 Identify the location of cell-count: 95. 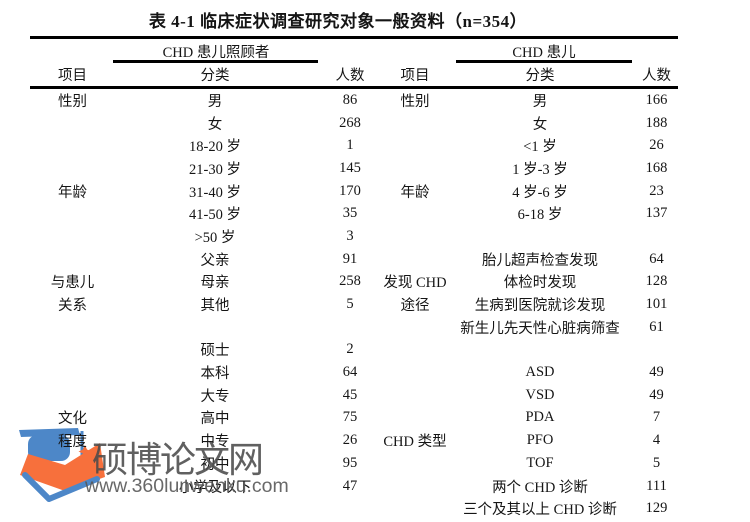
(350, 462).